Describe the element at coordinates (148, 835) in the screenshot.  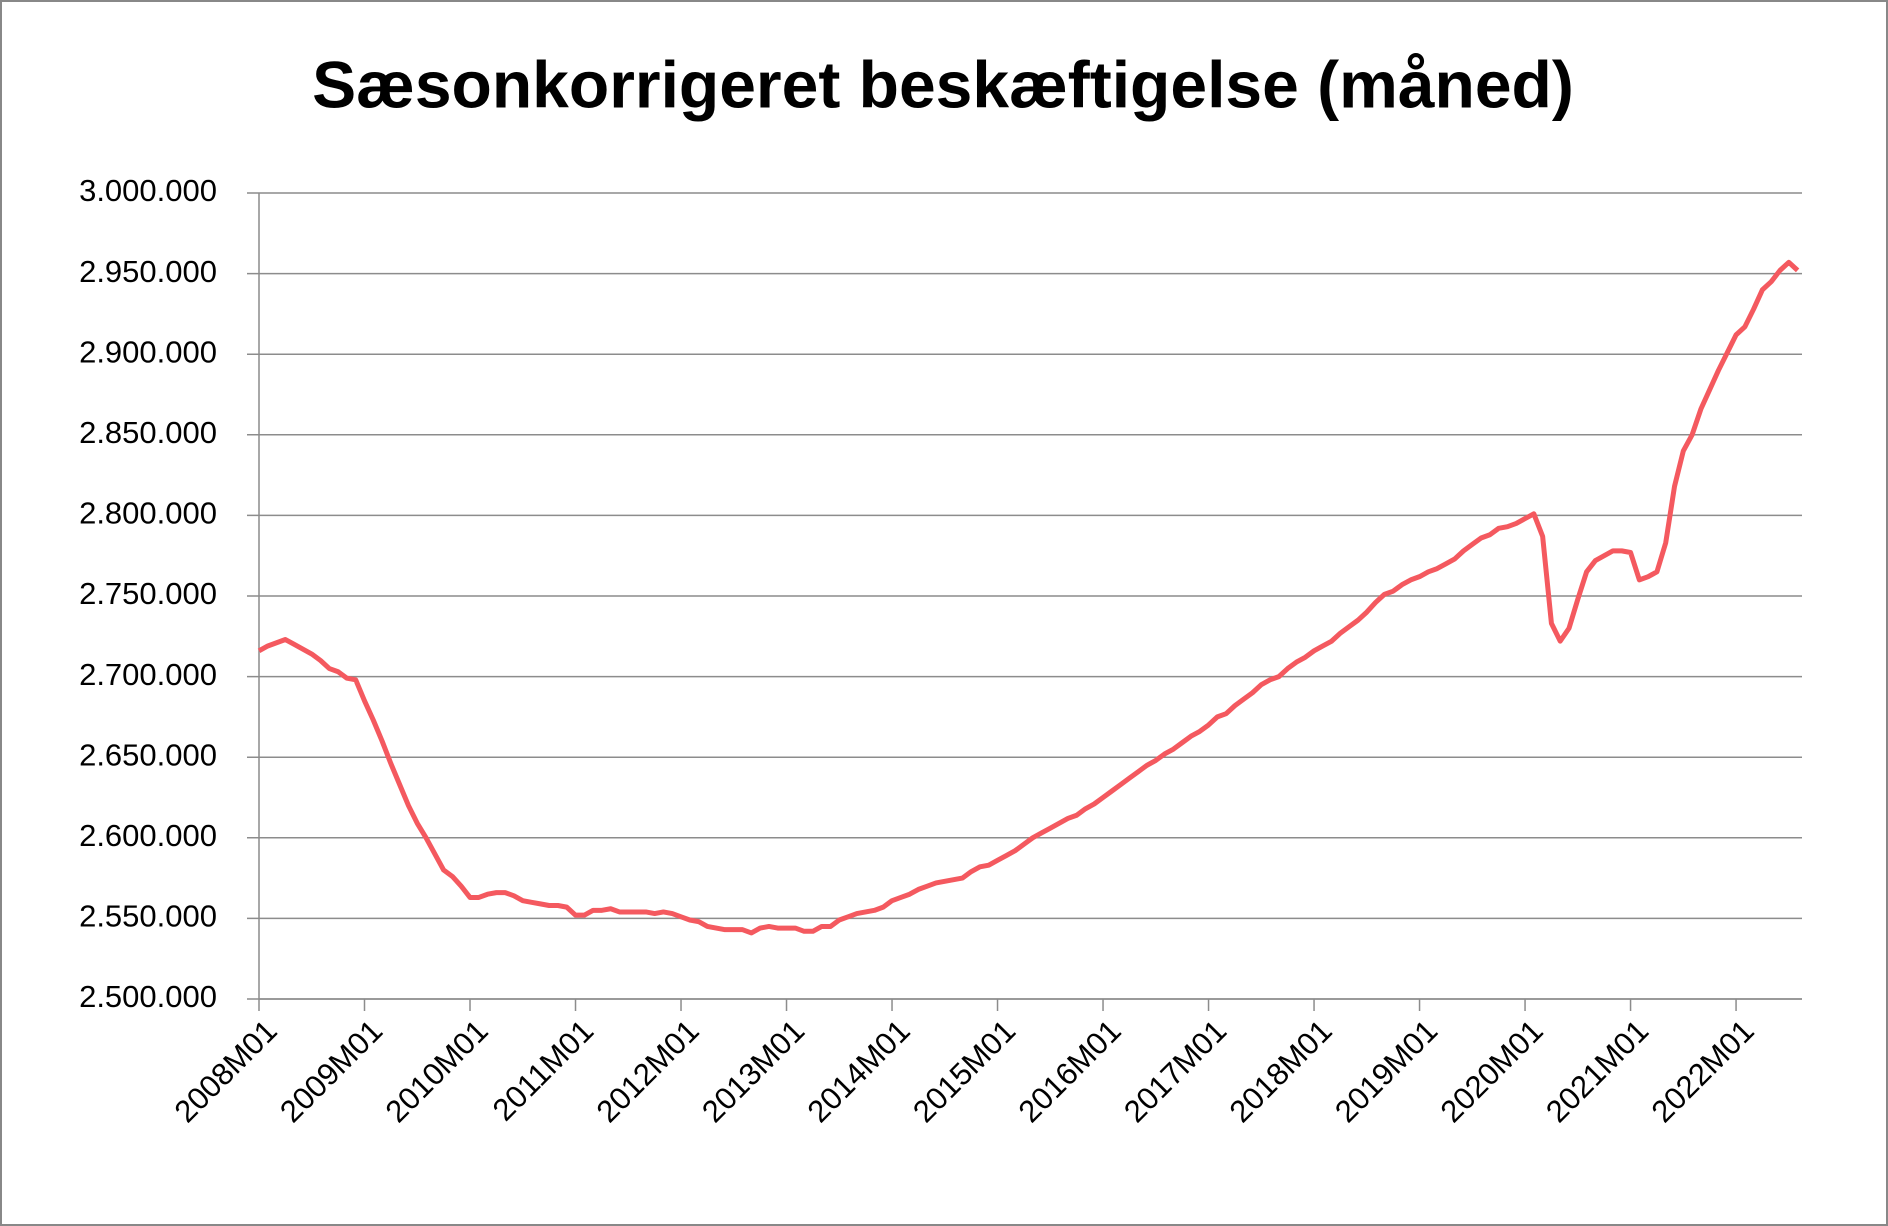
I see `y-tick-label: 2.600.000` at that location.